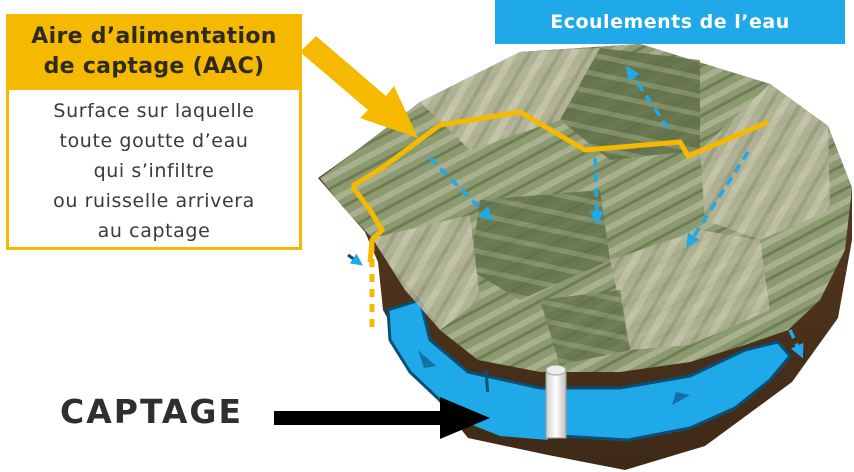  Describe the element at coordinates (154, 36) in the screenshot. I see `aac-title-line1: Aire d’alimentation` at that location.